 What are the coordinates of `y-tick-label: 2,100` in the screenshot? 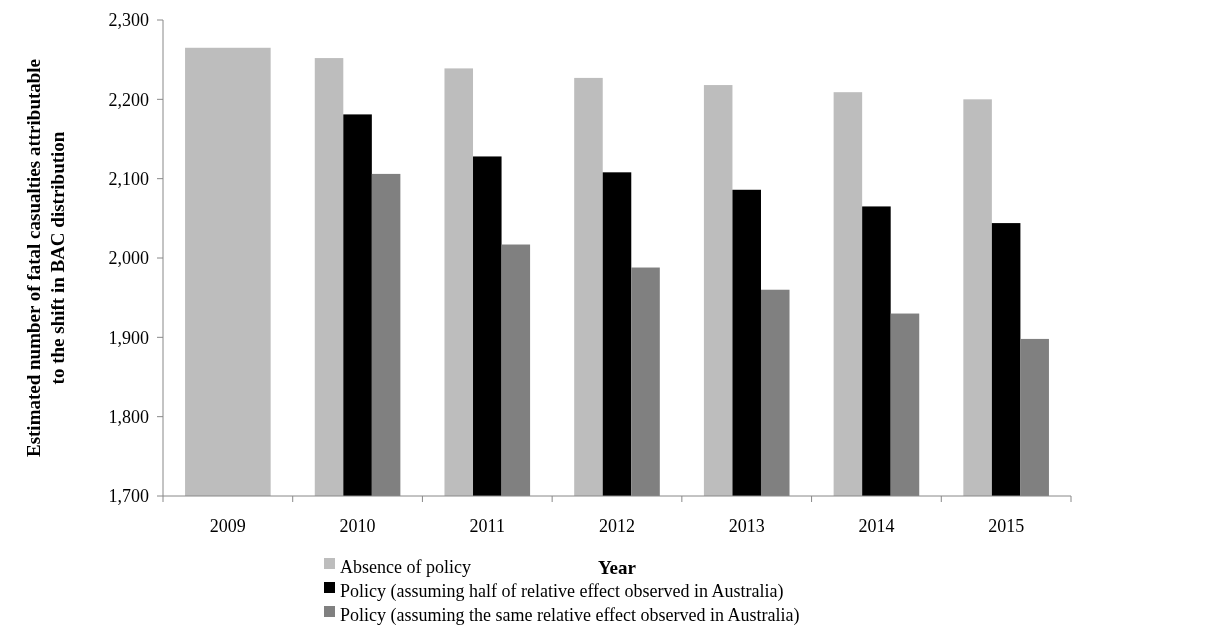 It's located at (128, 178).